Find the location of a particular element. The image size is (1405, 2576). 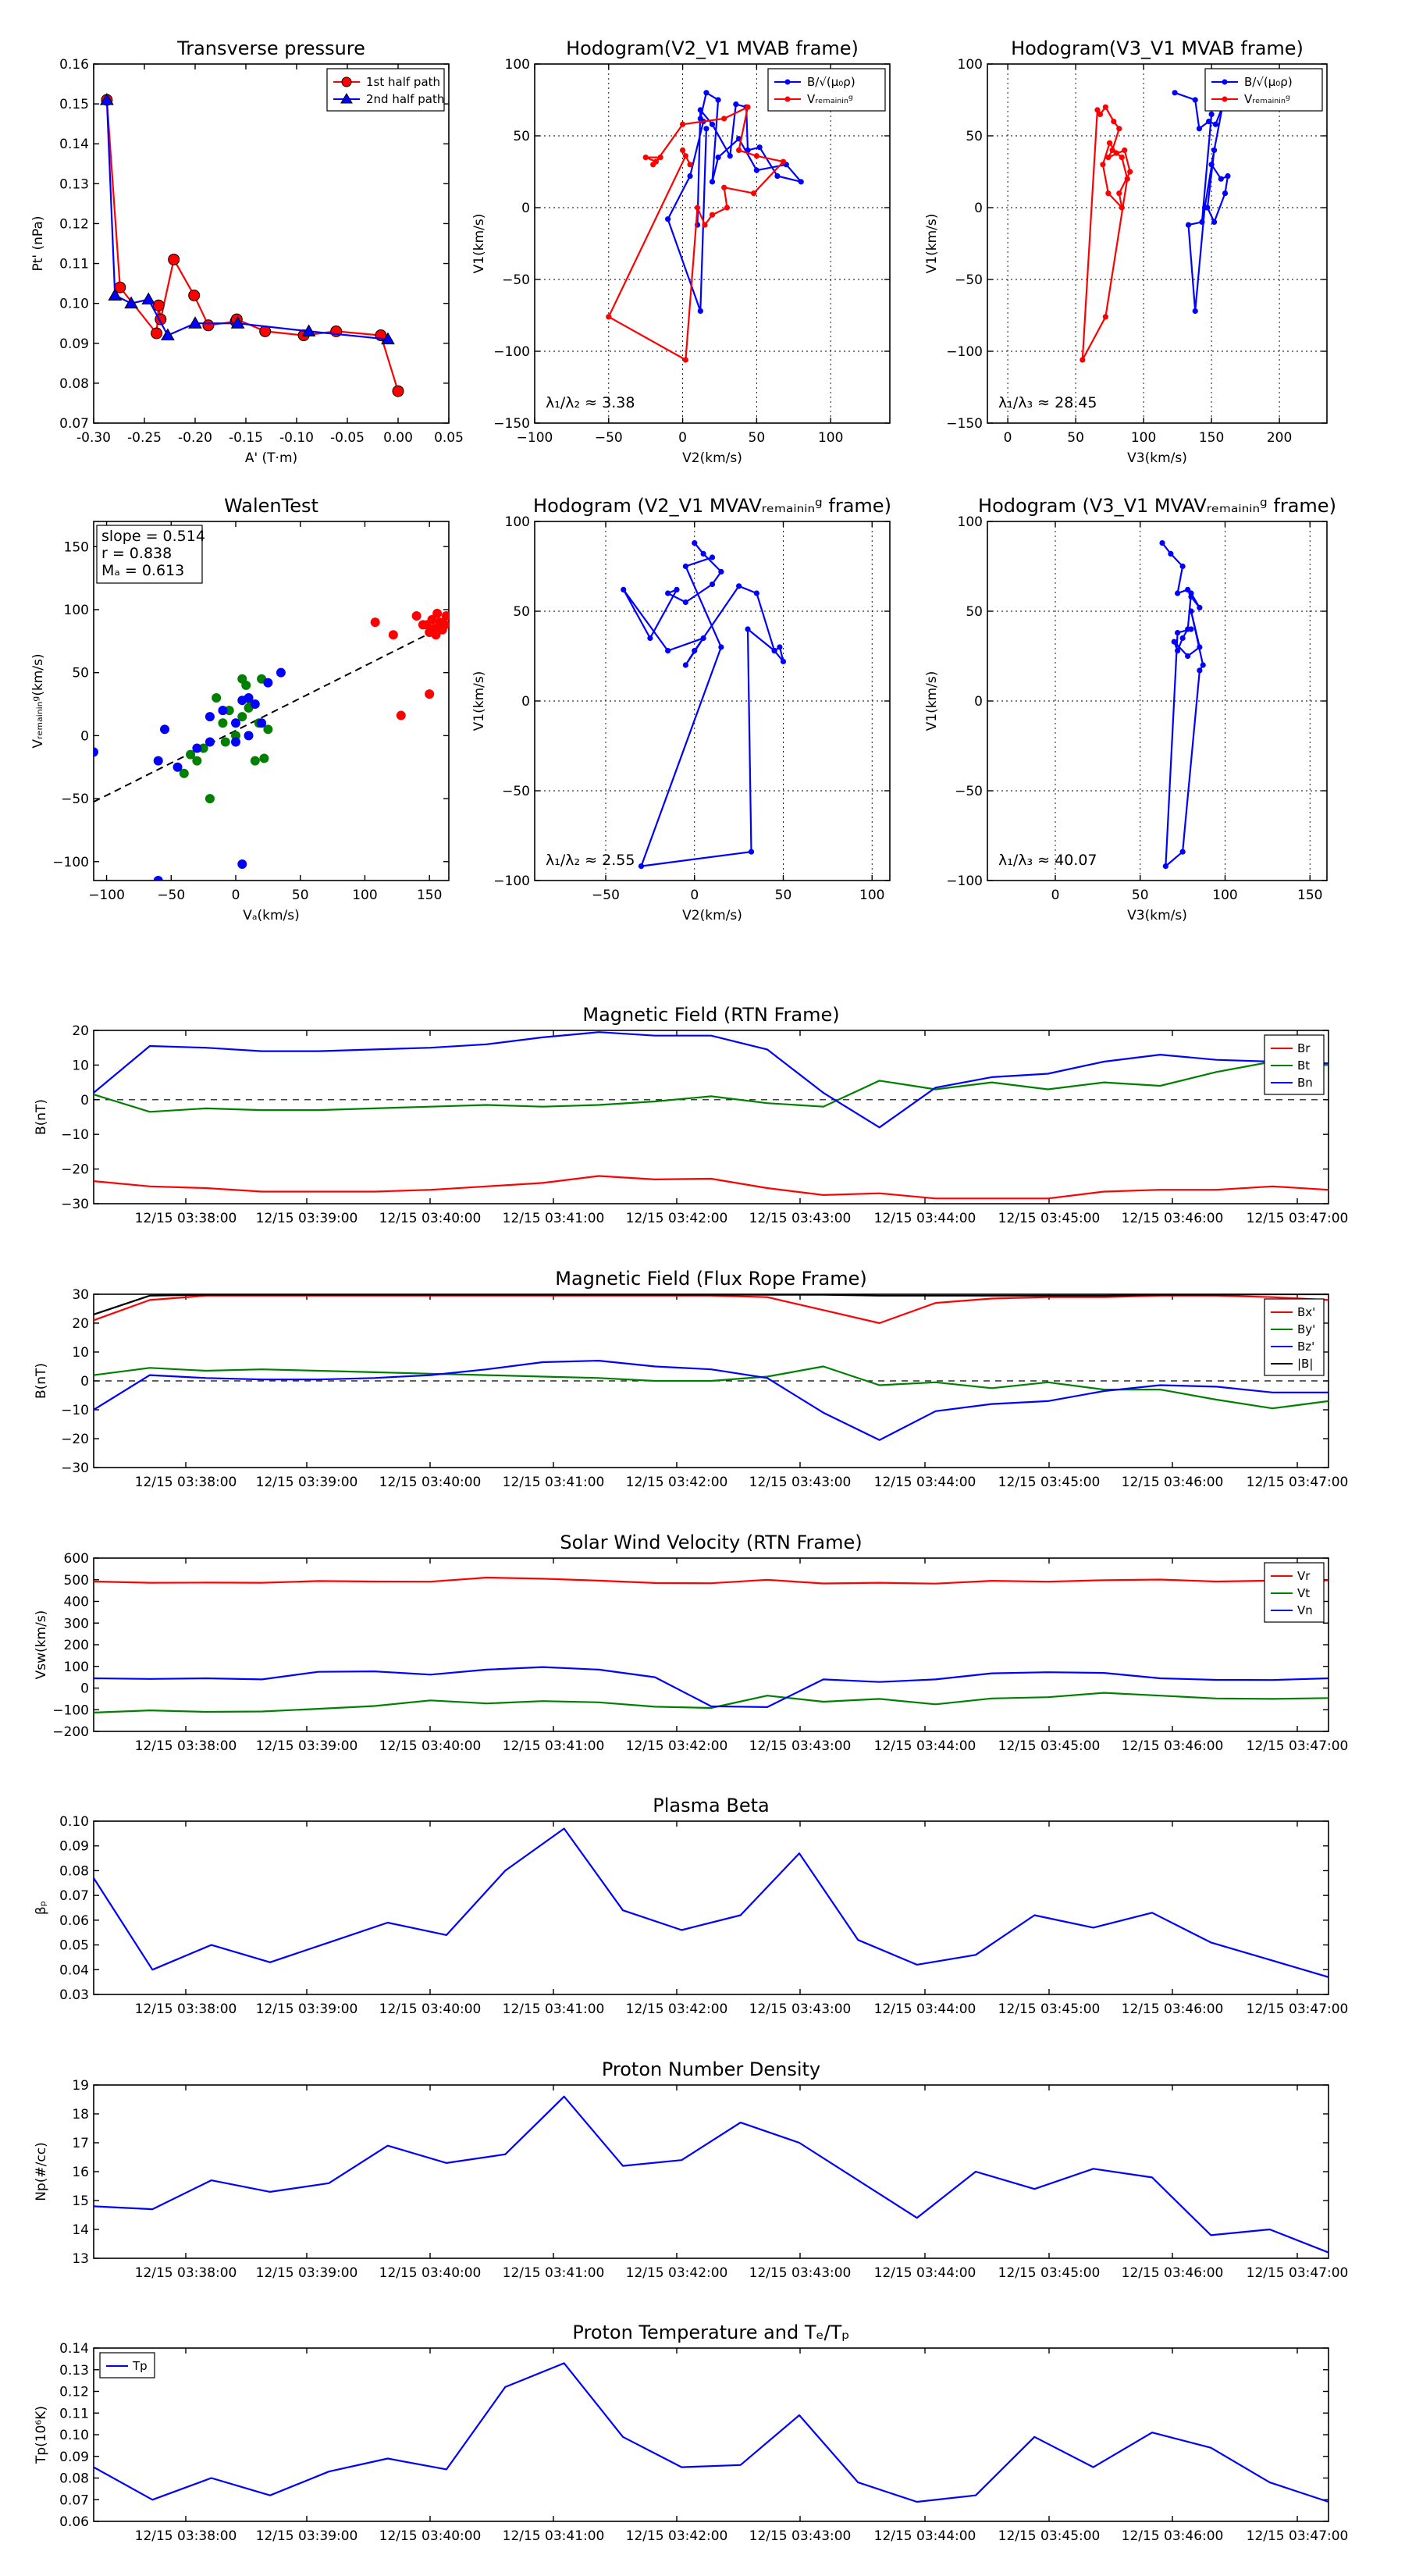

y-tick-label: 0.11 is located at coordinates (74, 2413).